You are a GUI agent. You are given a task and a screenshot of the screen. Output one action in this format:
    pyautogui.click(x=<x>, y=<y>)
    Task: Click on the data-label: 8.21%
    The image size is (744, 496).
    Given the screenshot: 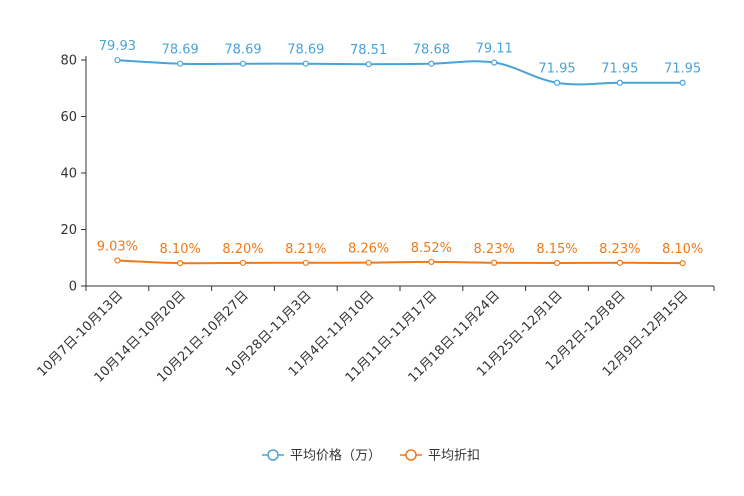 What is the action you would take?
    pyautogui.click(x=305, y=249)
    